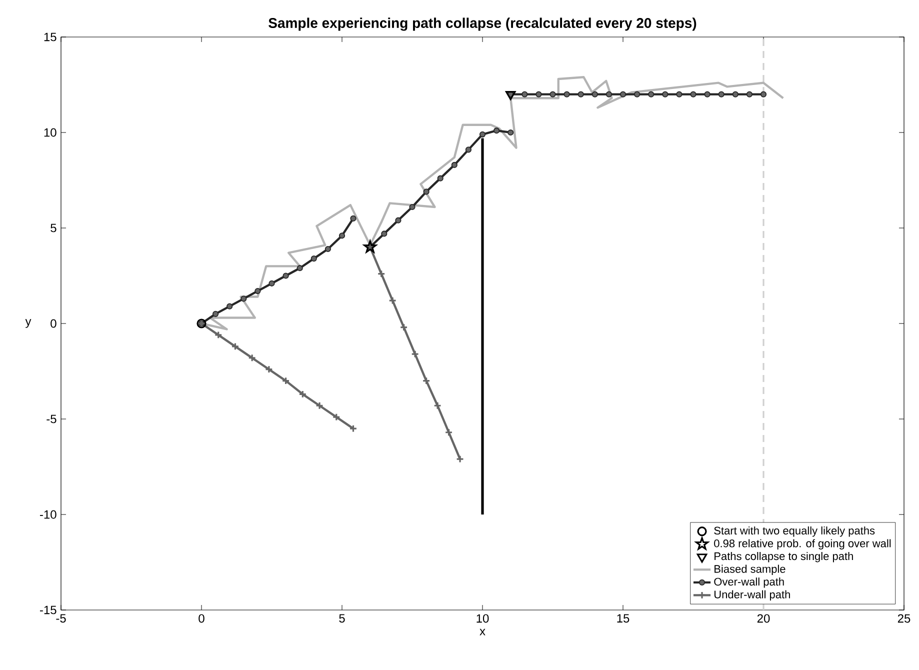  Describe the element at coordinates (342, 618) in the screenshot. I see `x-tick-label: 5` at that location.